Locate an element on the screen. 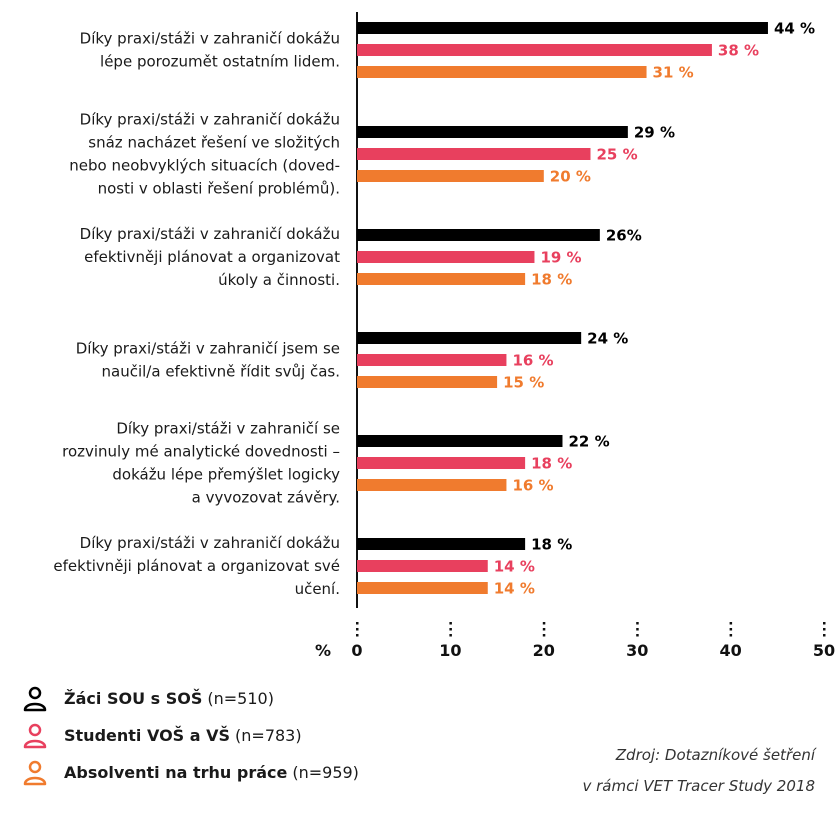 The image size is (837, 817). tick-label: 50 is located at coordinates (824, 650).